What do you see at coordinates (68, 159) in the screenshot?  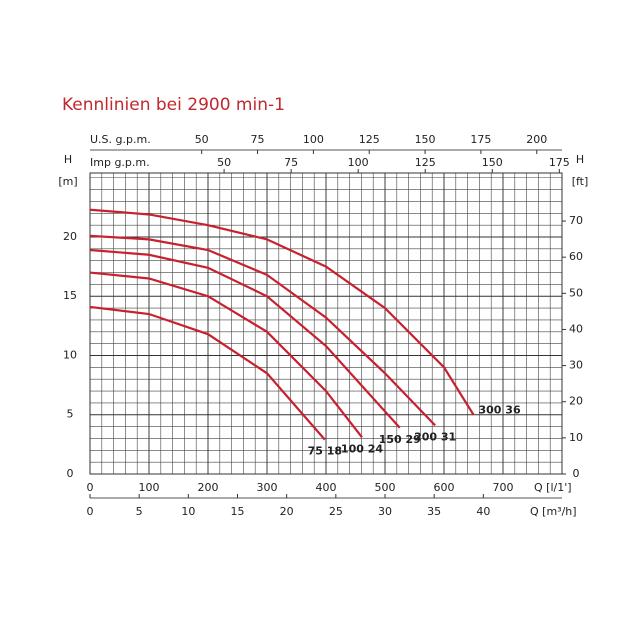 I see `y-axis-label: H` at bounding box center [68, 159].